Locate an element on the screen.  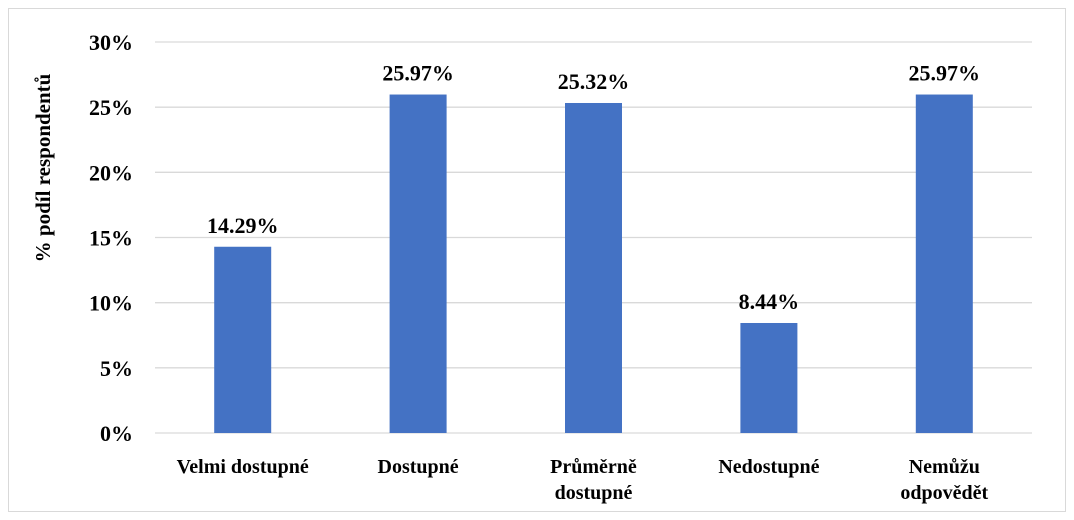
y-tick-label: 15% is located at coordinates (111, 238).